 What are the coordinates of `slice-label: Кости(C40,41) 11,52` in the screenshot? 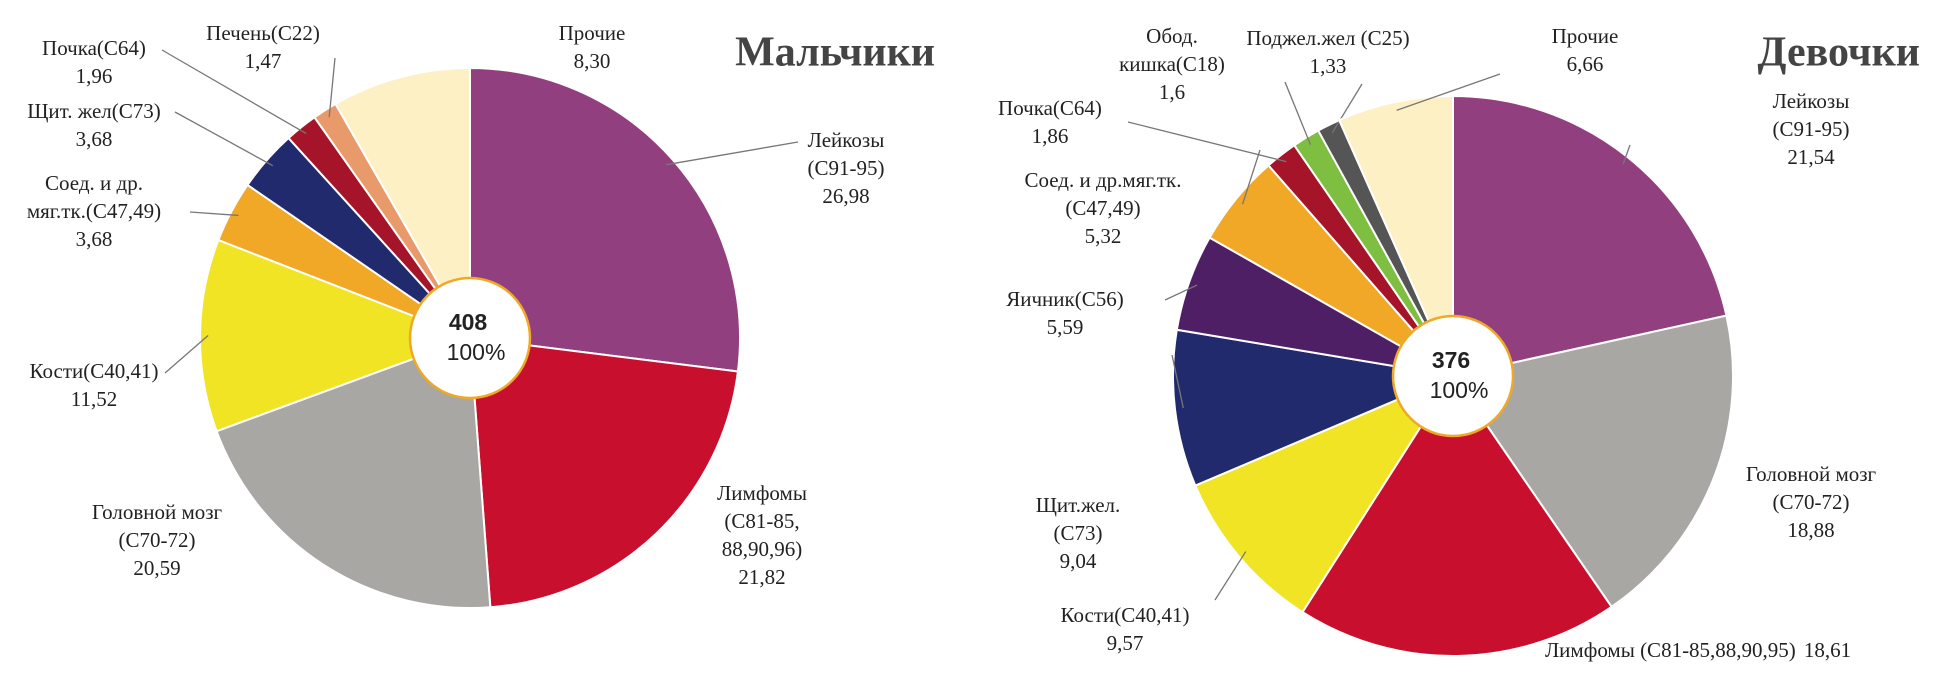 It's located at (94, 385).